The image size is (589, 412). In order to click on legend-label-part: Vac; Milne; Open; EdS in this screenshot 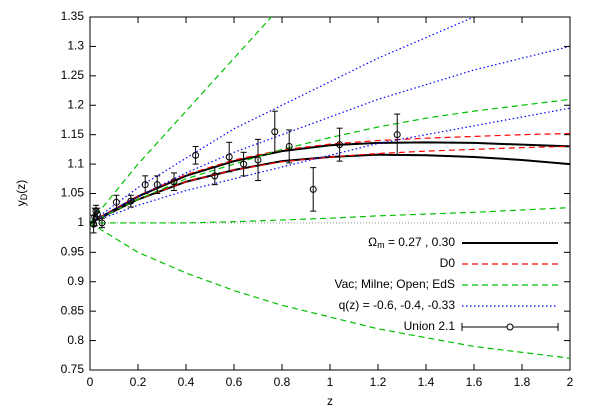, I will do `click(394, 284)`.